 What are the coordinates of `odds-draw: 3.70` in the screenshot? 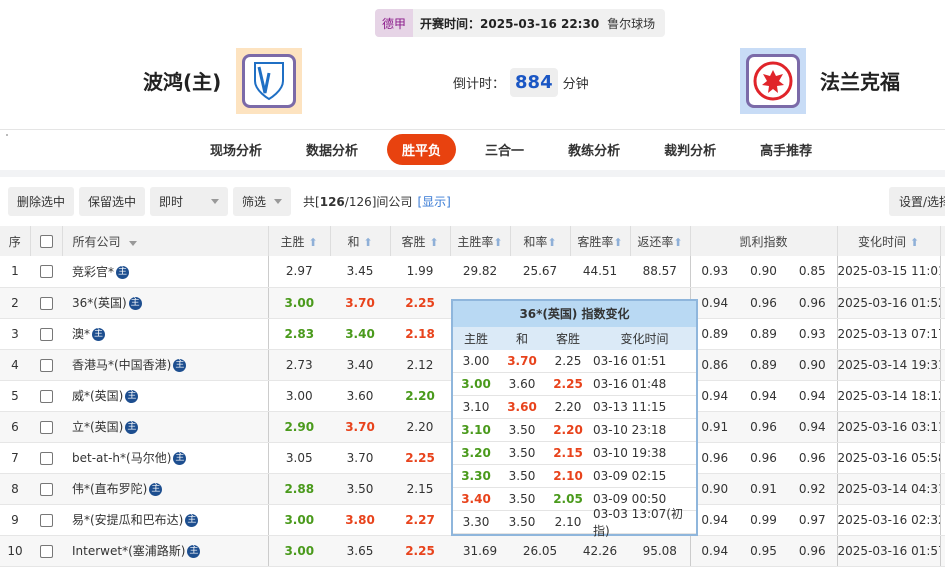 It's located at (360, 458).